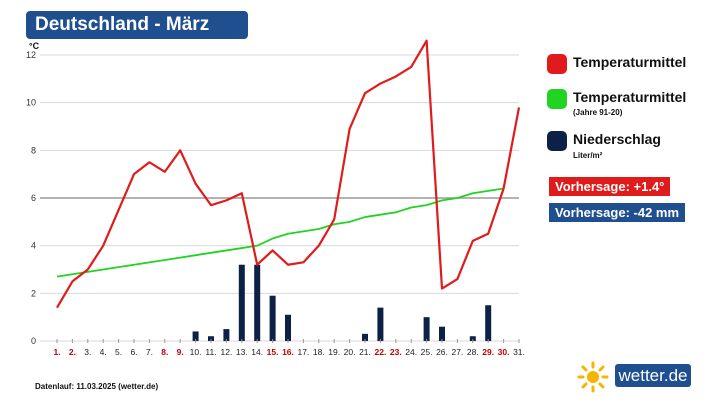  I want to click on x-tick-label: 5., so click(118, 352).